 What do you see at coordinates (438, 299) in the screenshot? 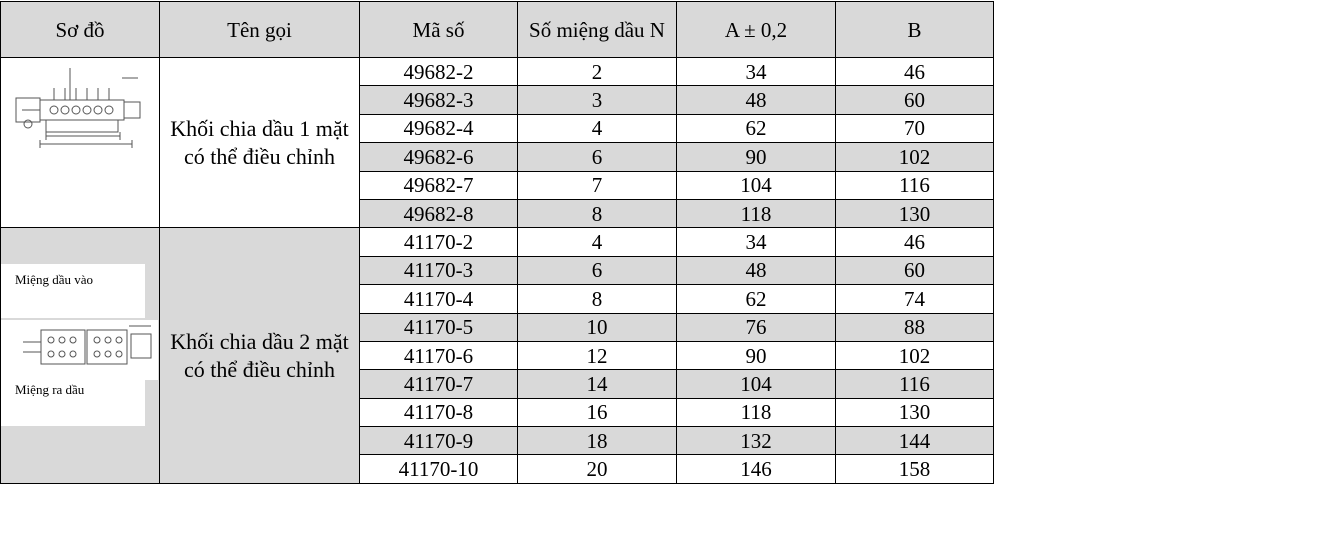
I see `code-cell: 41170-4` at bounding box center [438, 299].